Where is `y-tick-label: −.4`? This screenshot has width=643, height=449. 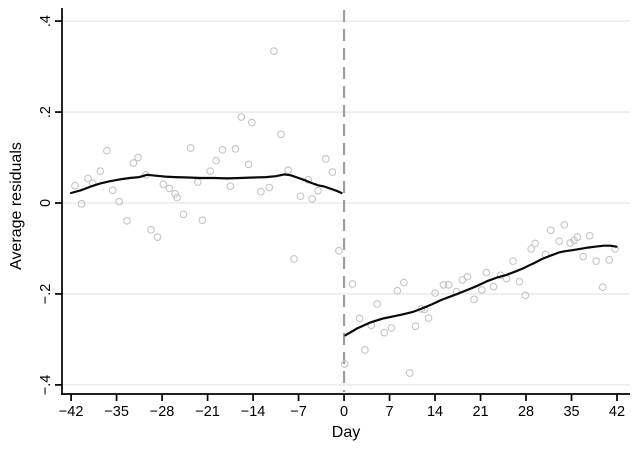
y-tick-label: −.4 is located at coordinates (46, 385).